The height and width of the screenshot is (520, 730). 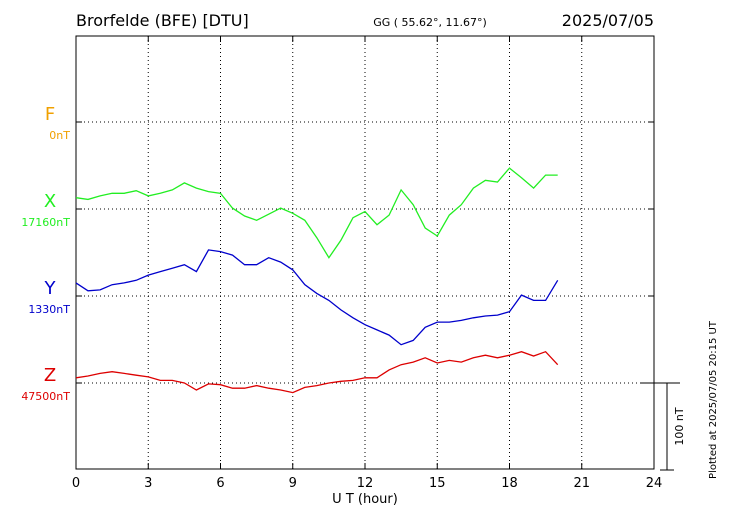 I want to click on baseline-label: 0nT, so click(x=59, y=135).